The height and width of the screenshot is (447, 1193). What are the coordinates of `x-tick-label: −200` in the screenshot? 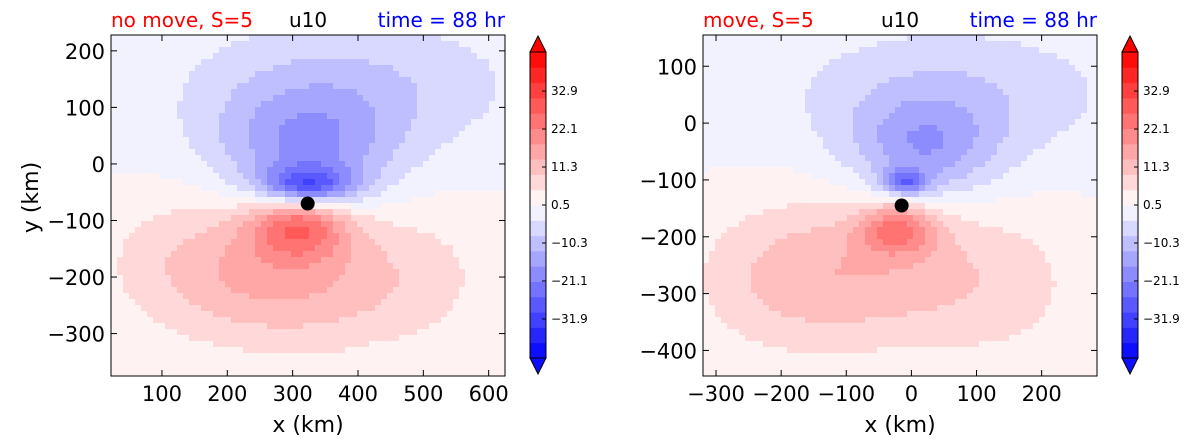 It's located at (781, 394).